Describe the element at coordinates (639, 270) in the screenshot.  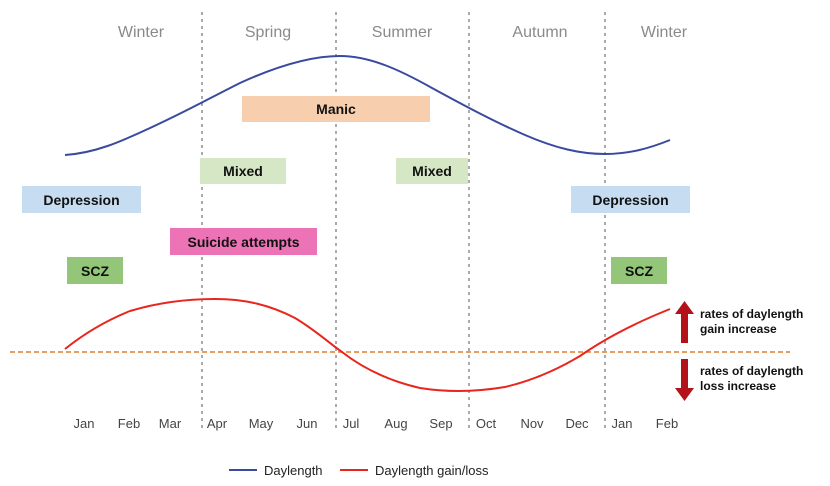
I see `scz-box-winter-2: SCZ` at that location.